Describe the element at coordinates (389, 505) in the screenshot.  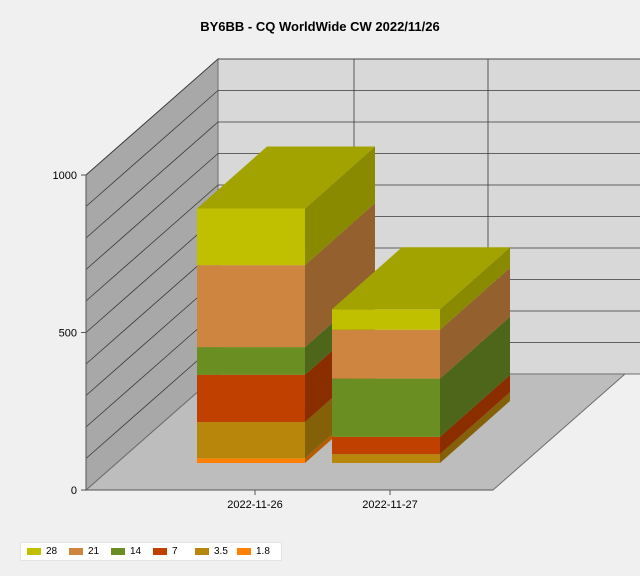
I see `x-tick-label: 2022-11-27` at that location.